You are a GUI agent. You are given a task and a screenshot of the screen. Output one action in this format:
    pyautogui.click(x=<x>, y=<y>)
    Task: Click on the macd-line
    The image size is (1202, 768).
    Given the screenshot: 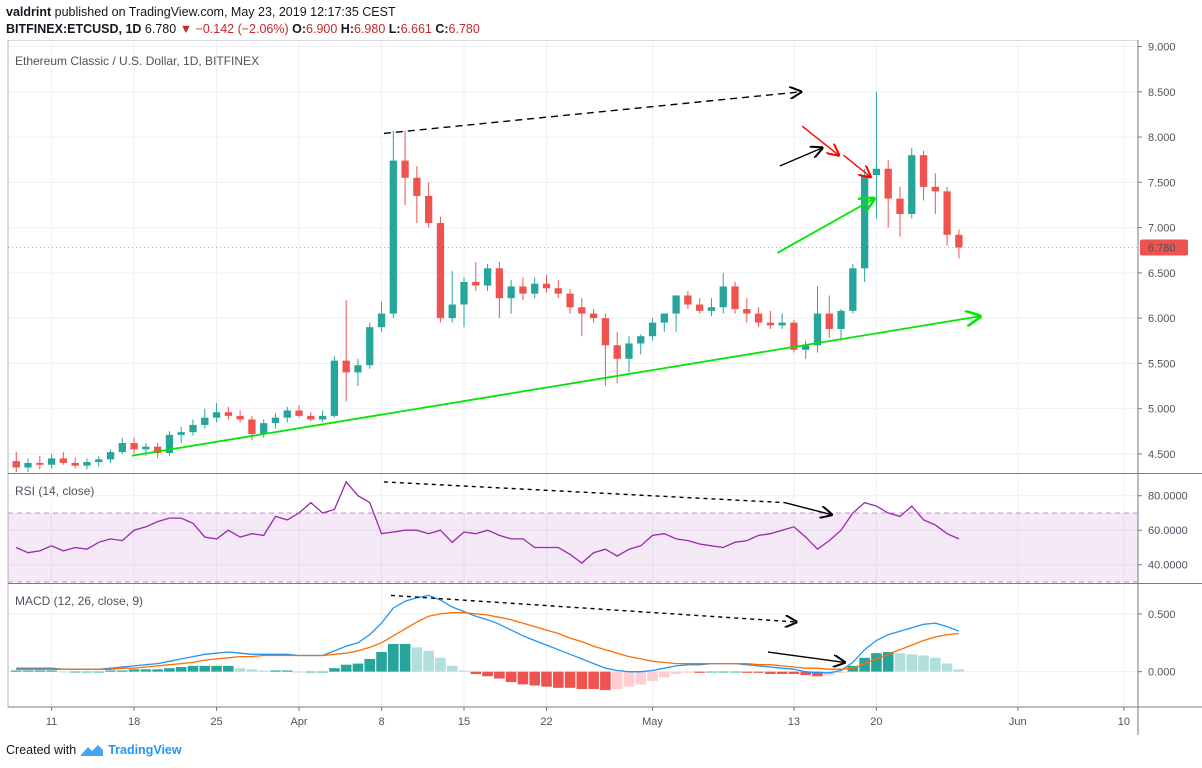 What is the action you would take?
    pyautogui.click(x=488, y=634)
    